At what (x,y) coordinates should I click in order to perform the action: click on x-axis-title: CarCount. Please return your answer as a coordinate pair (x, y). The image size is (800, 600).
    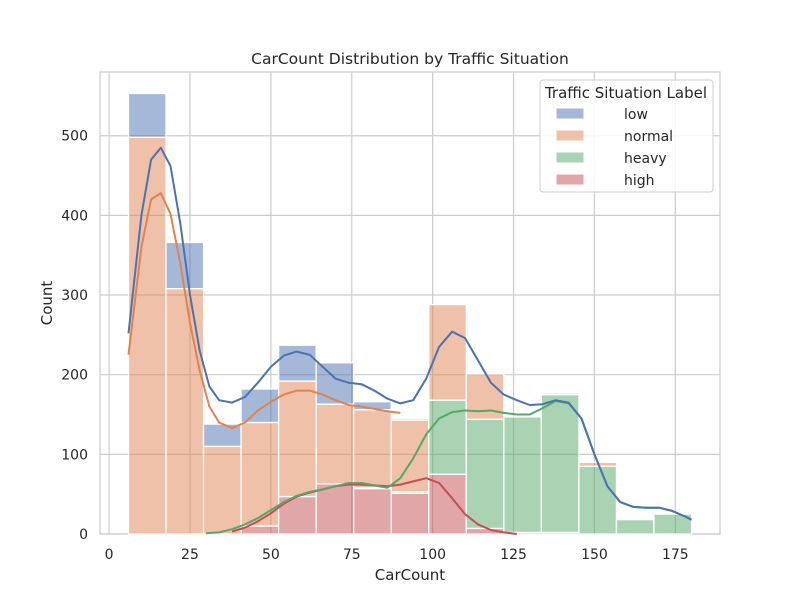
    Looking at the image, I should click on (410, 575).